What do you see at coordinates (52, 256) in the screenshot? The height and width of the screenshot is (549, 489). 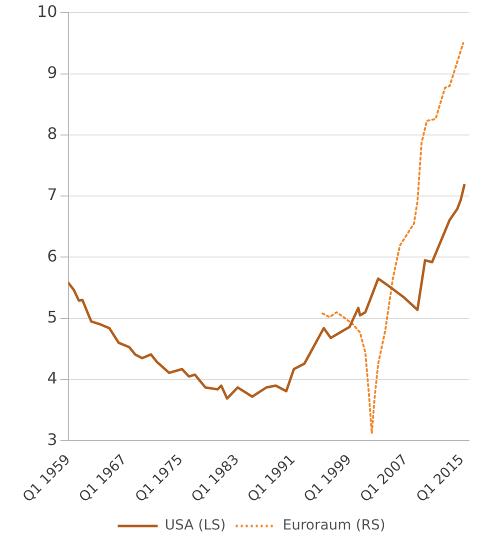 I see `y-tick-label: 6` at bounding box center [52, 256].